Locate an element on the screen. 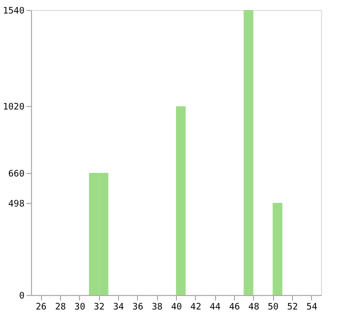  y-tick-label: 0 is located at coordinates (21, 297).